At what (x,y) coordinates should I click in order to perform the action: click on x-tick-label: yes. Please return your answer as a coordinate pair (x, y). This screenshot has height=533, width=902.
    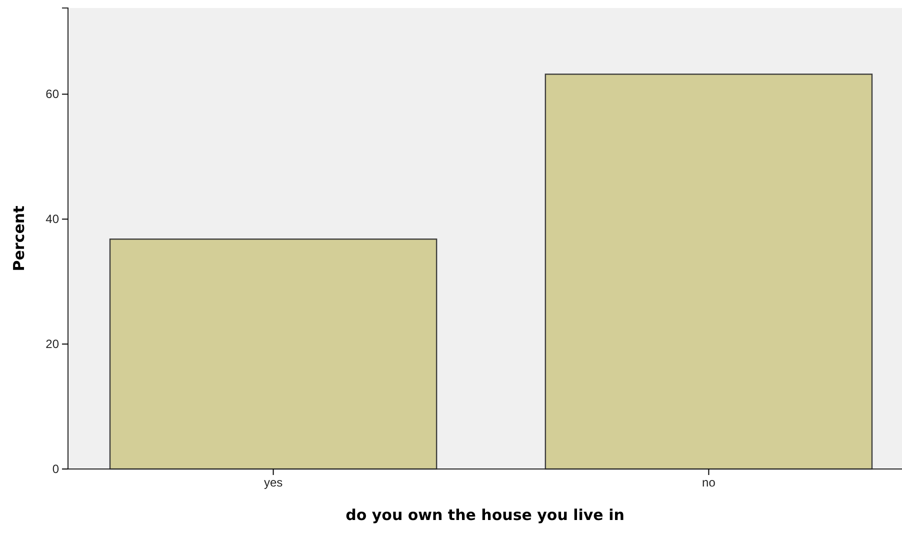
    Looking at the image, I should click on (273, 483).